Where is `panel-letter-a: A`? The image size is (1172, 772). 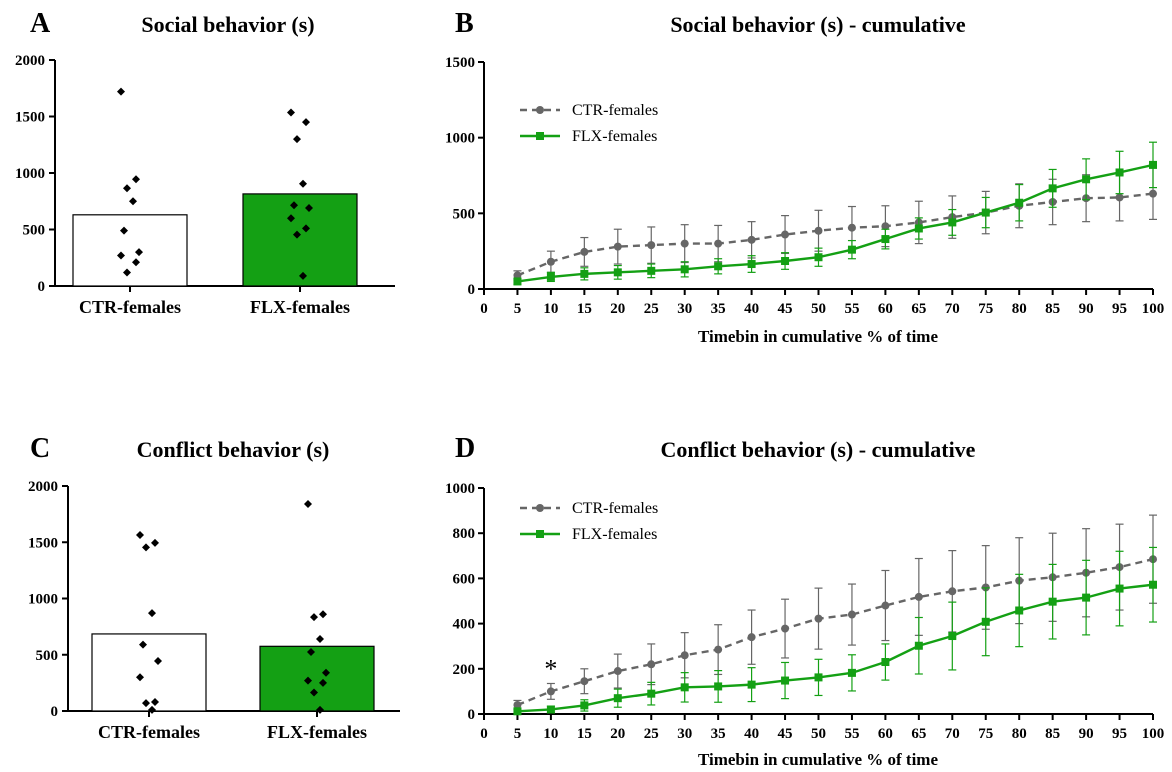
panel-letter-a: A is located at coordinates (40, 23).